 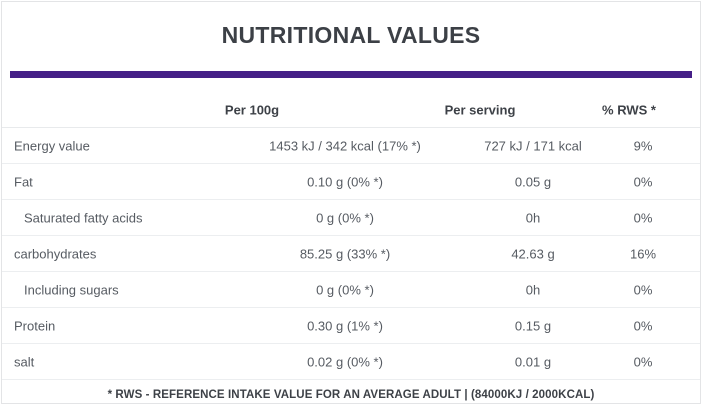 I want to click on column-header-per-100g: Per 100g, so click(x=252, y=109).